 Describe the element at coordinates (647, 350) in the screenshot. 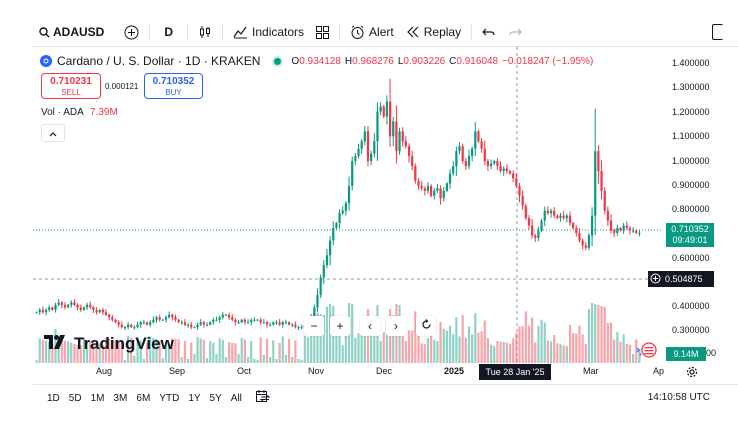

I see `flag-icon` at that location.